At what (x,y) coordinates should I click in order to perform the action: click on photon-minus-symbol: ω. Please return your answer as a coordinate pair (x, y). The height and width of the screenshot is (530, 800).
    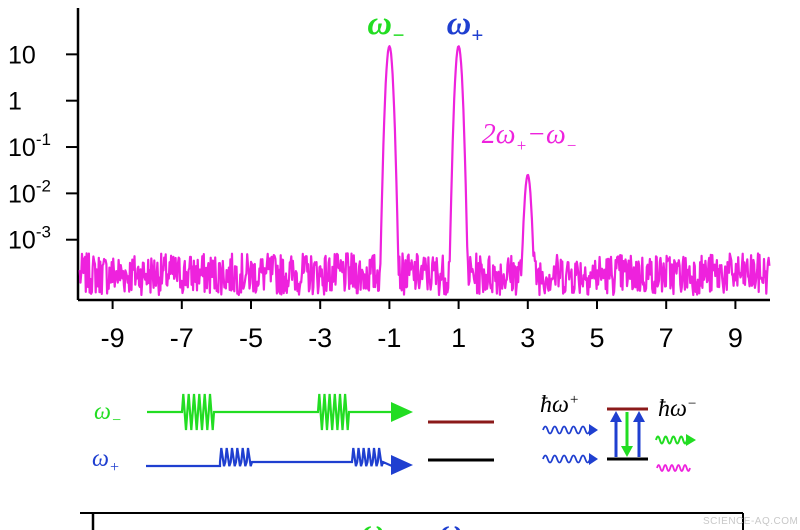
    Looking at the image, I should click on (678, 409).